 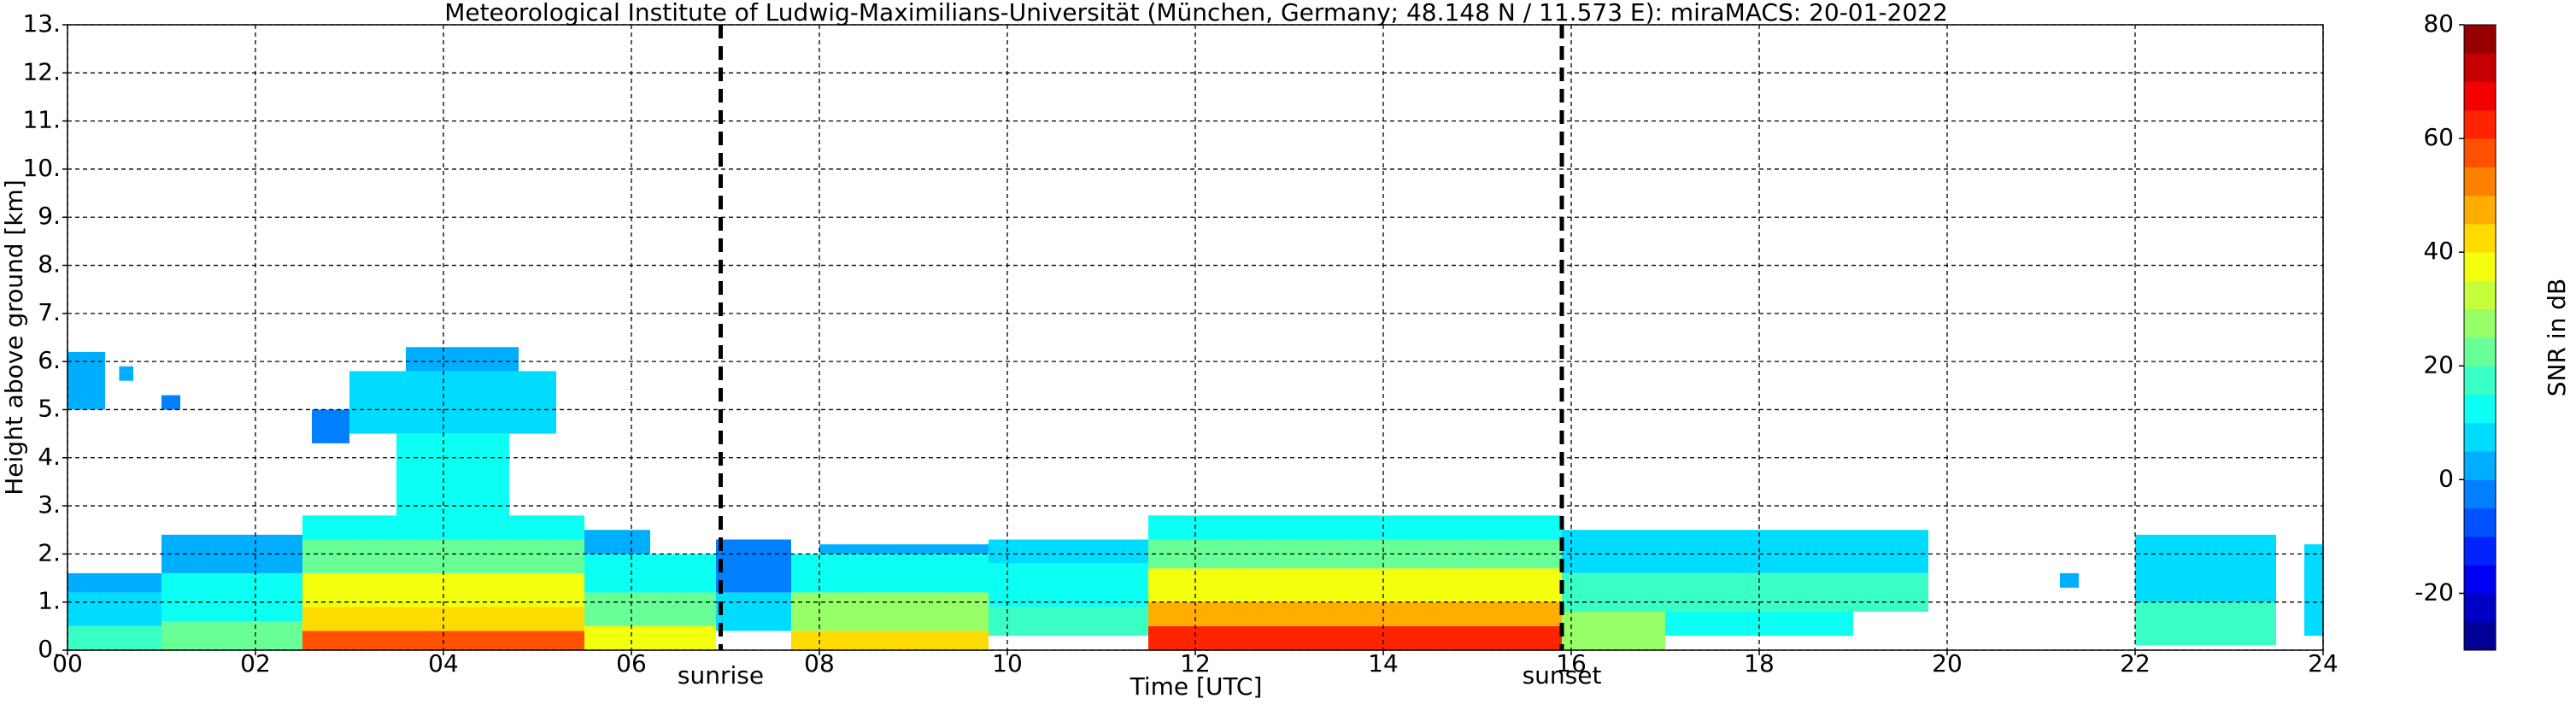 What do you see at coordinates (443, 663) in the screenshot?
I see `x-tick-label: 04` at bounding box center [443, 663].